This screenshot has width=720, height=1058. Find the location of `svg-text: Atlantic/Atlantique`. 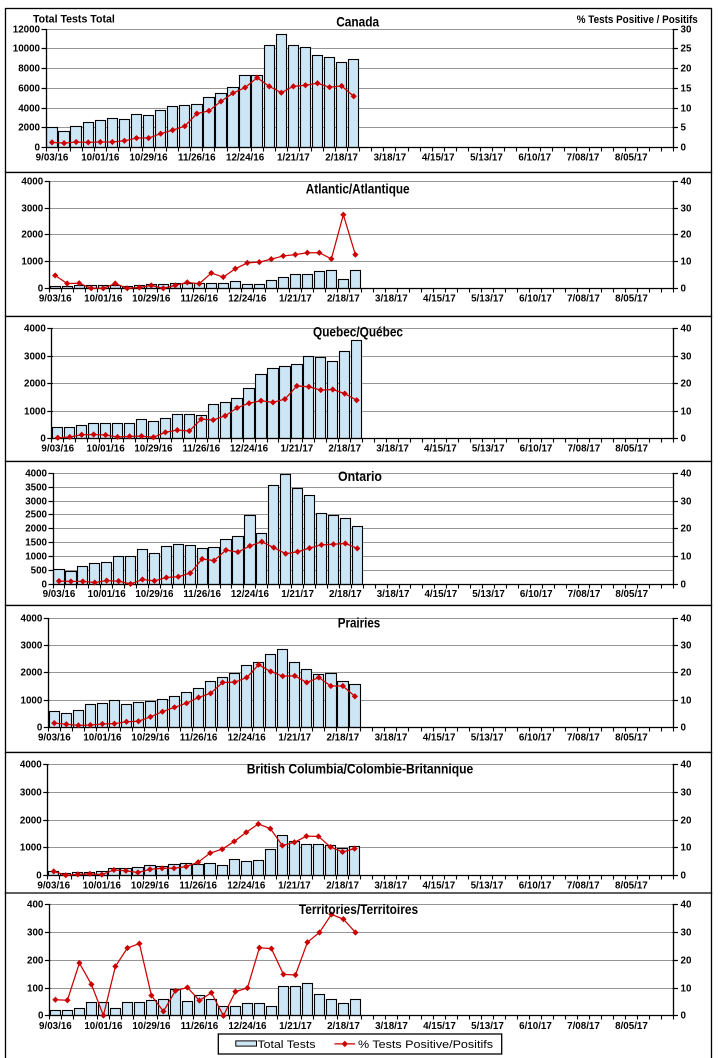

svg-text: Atlantic/Atlantique is located at coordinates (358, 189).